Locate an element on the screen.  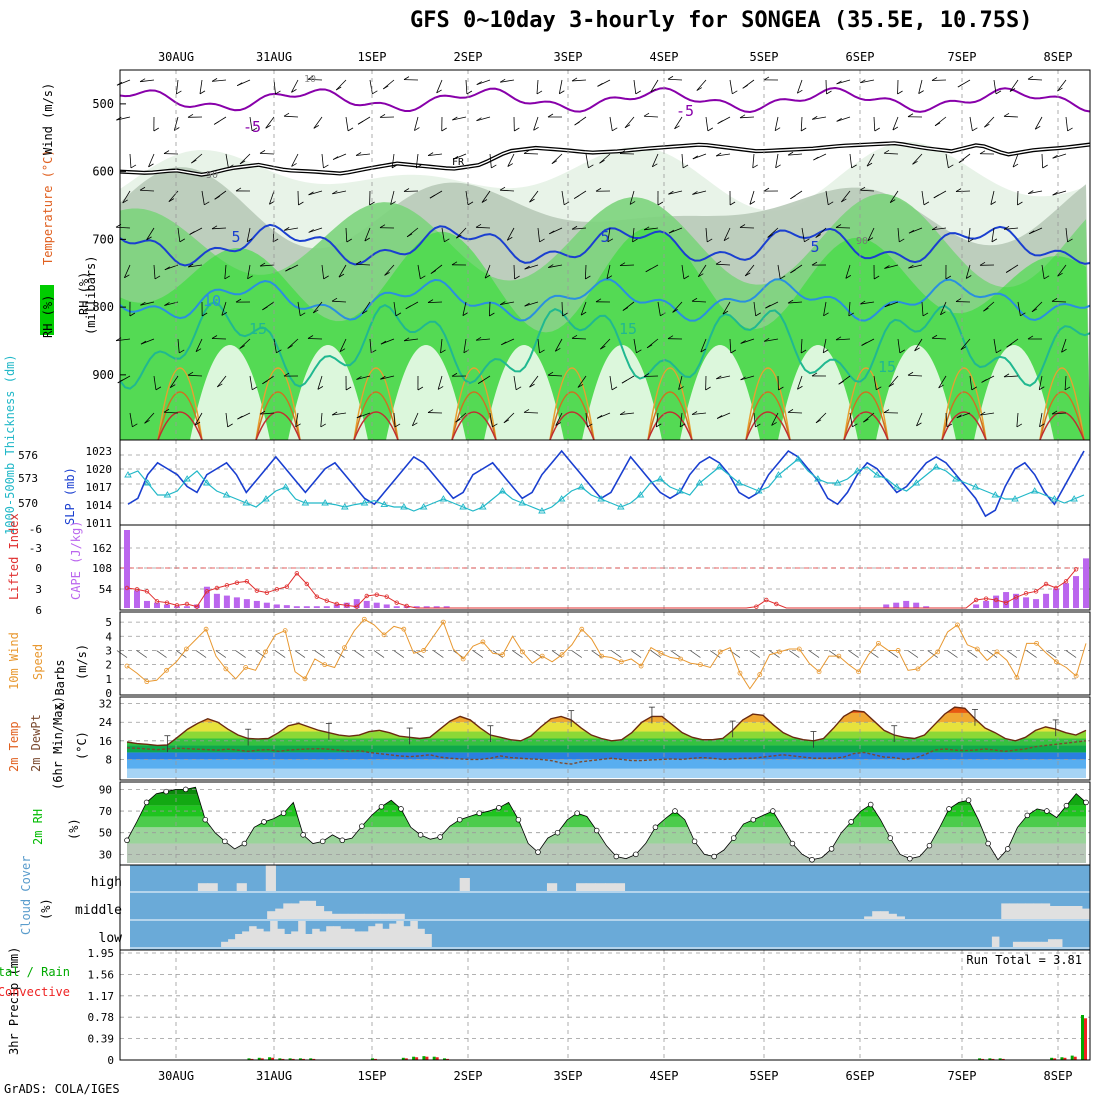
day-label-bottom: 4SEP is located at coordinates (664, 1076).